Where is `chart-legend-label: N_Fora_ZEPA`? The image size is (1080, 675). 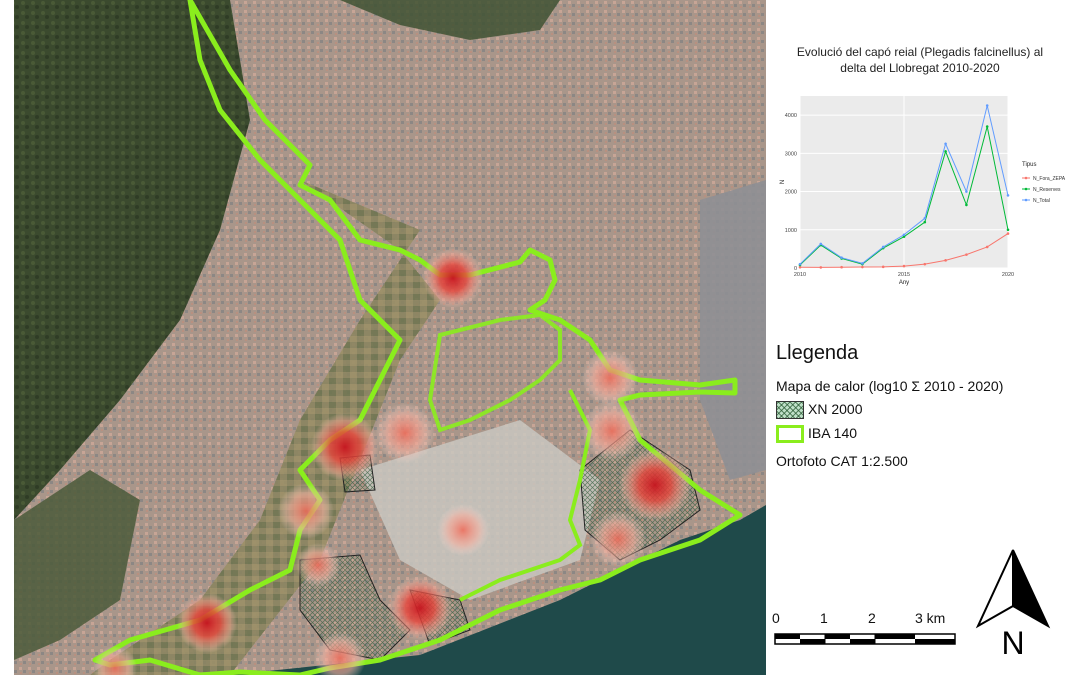 chart-legend-label: N_Fora_ZEPA is located at coordinates (1049, 179).